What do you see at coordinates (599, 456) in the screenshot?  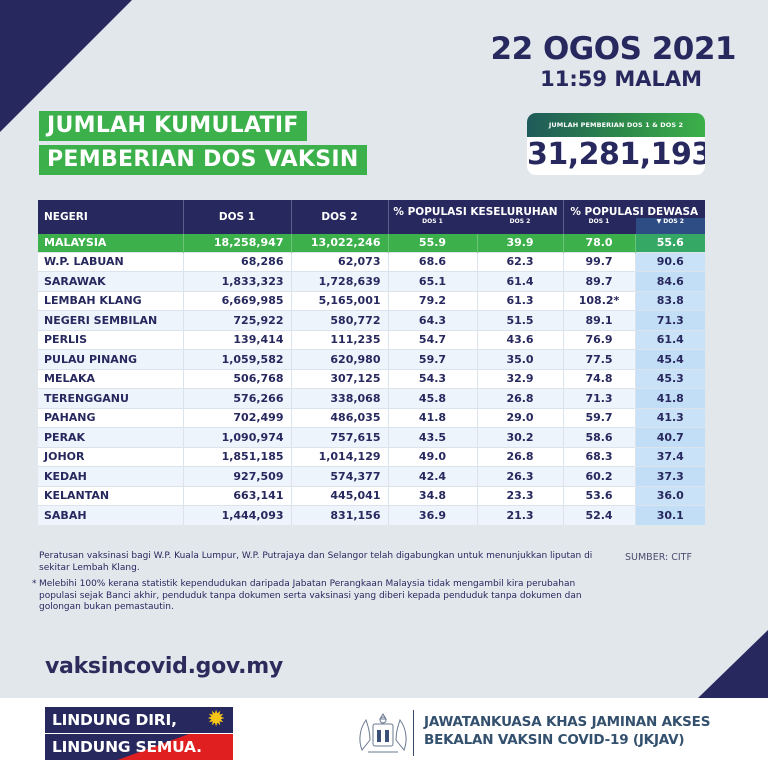 I see `cell-adult-dos1: 68.3` at bounding box center [599, 456].